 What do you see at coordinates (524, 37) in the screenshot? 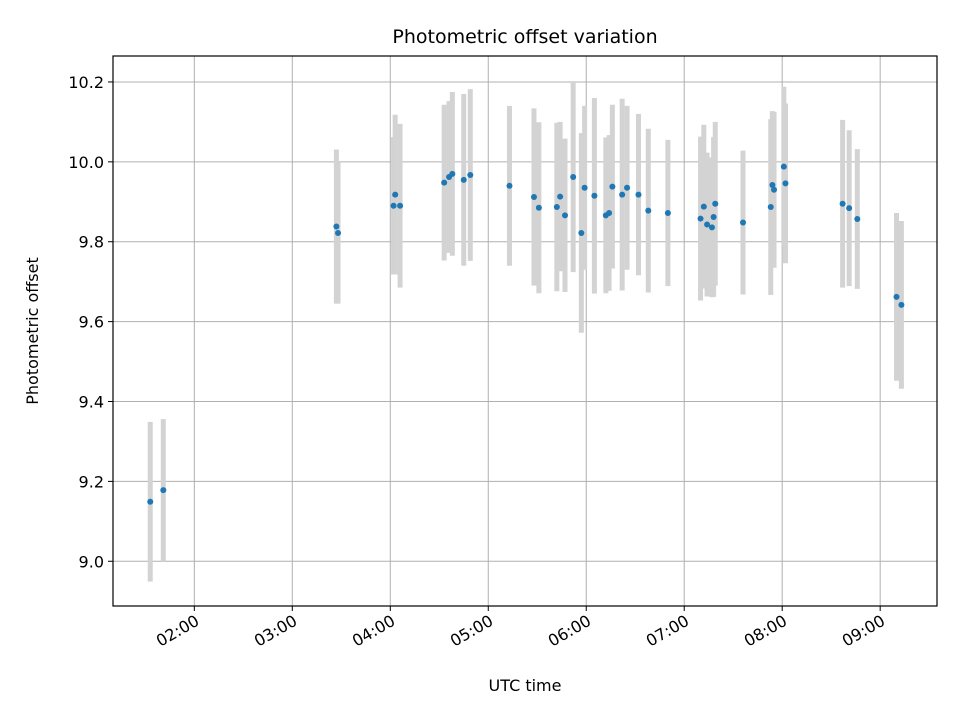
I see `chart-title: Photometric offset variation` at bounding box center [524, 37].